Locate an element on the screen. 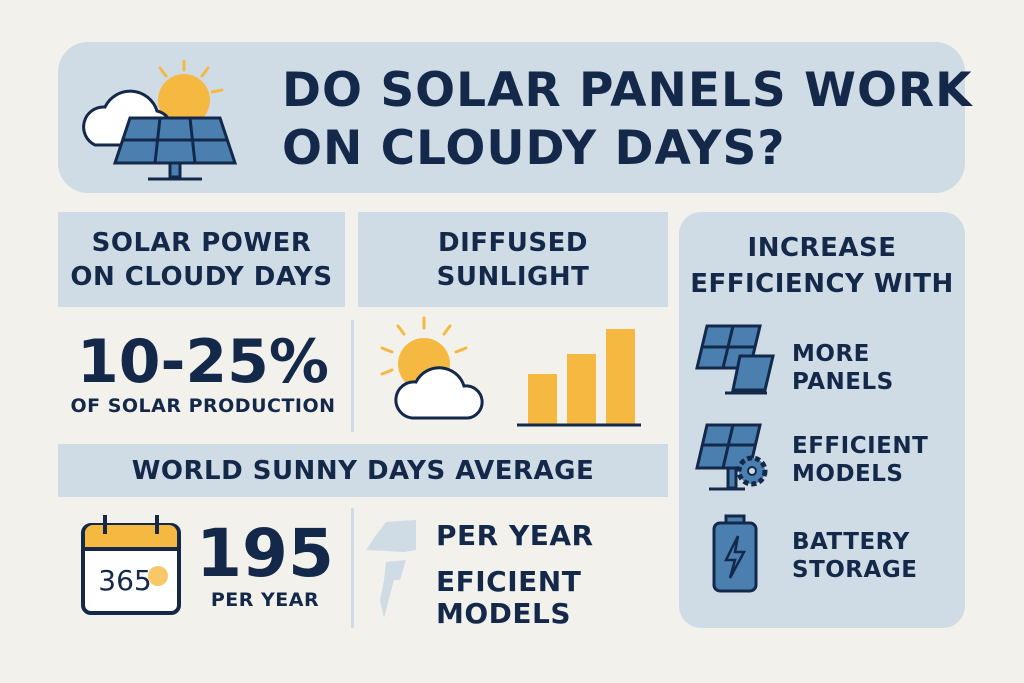 This screenshot has width=1024, height=683. heading-line: SOLAR POWER is located at coordinates (201, 242).